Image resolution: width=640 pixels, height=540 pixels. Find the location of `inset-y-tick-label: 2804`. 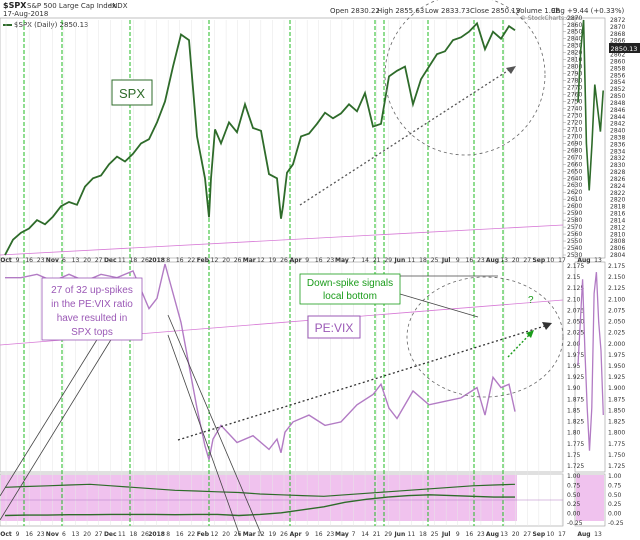

inset-y-tick-label: 2804 is located at coordinates (617, 255).